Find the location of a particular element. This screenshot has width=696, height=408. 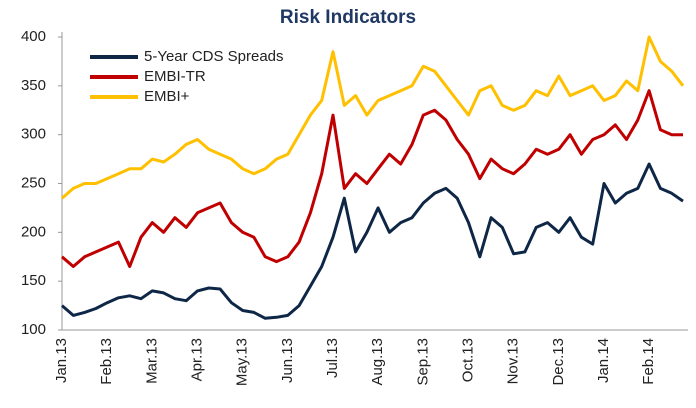

x-tick-label: Feb.13 is located at coordinates (106, 361).